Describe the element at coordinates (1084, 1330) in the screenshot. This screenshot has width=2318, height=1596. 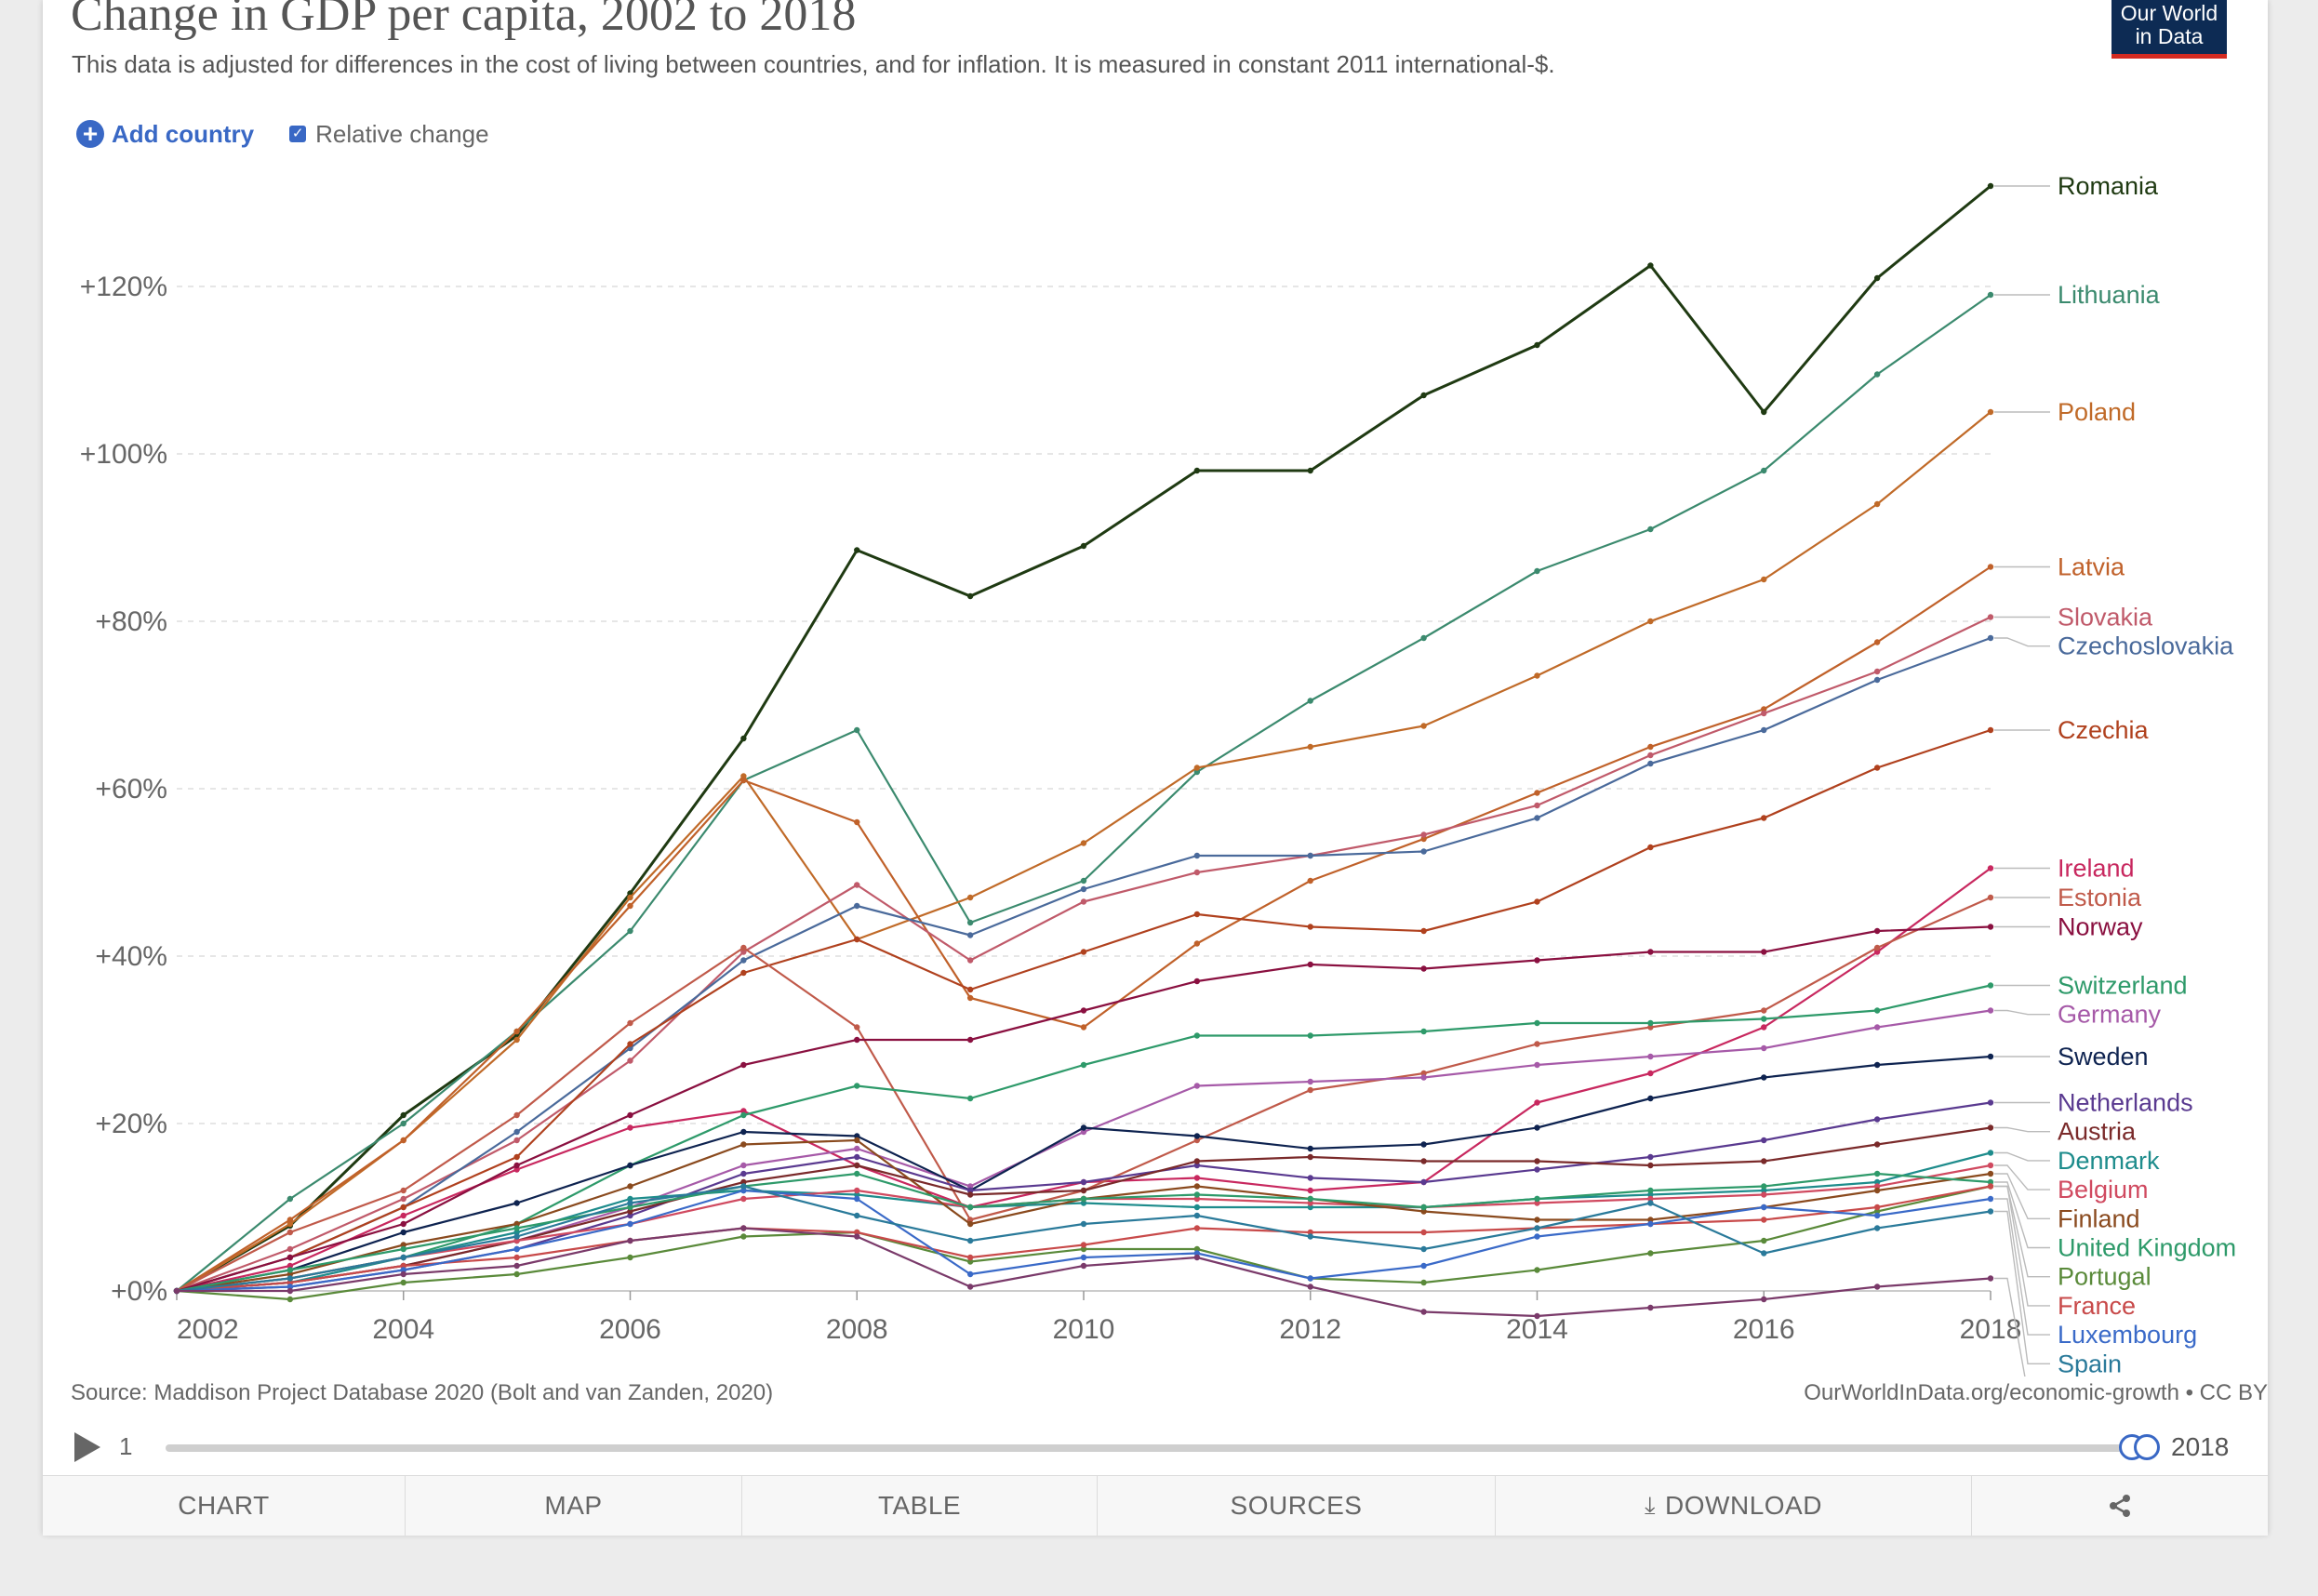
I see `x-tick-label: 2010` at that location.